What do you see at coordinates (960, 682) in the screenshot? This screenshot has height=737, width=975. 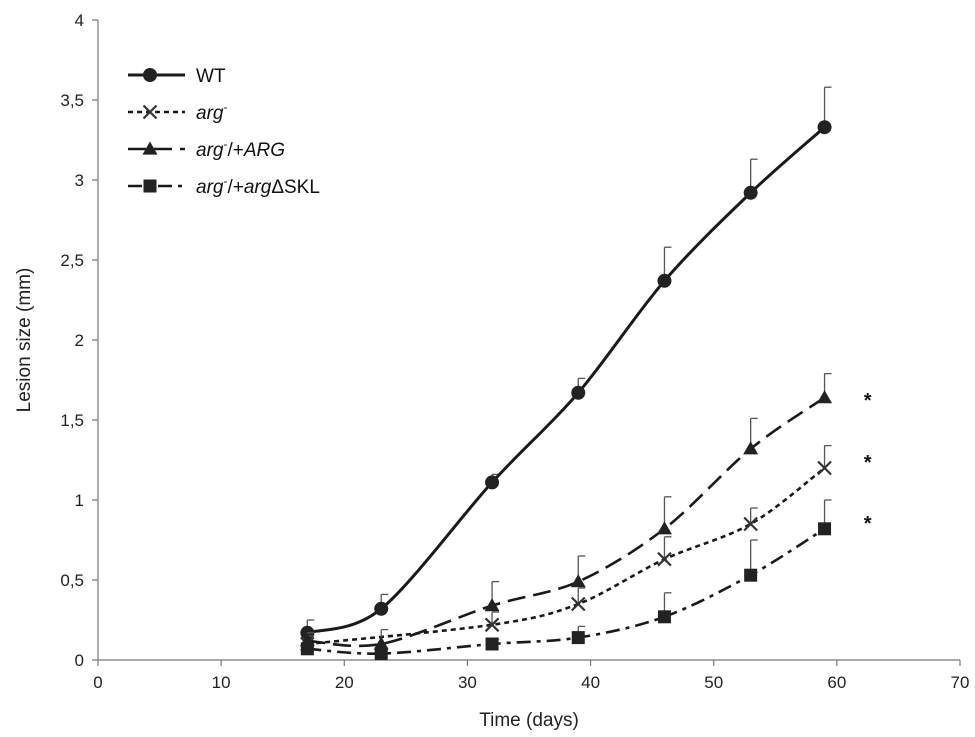 I see `x-tick-label: 70` at bounding box center [960, 682].